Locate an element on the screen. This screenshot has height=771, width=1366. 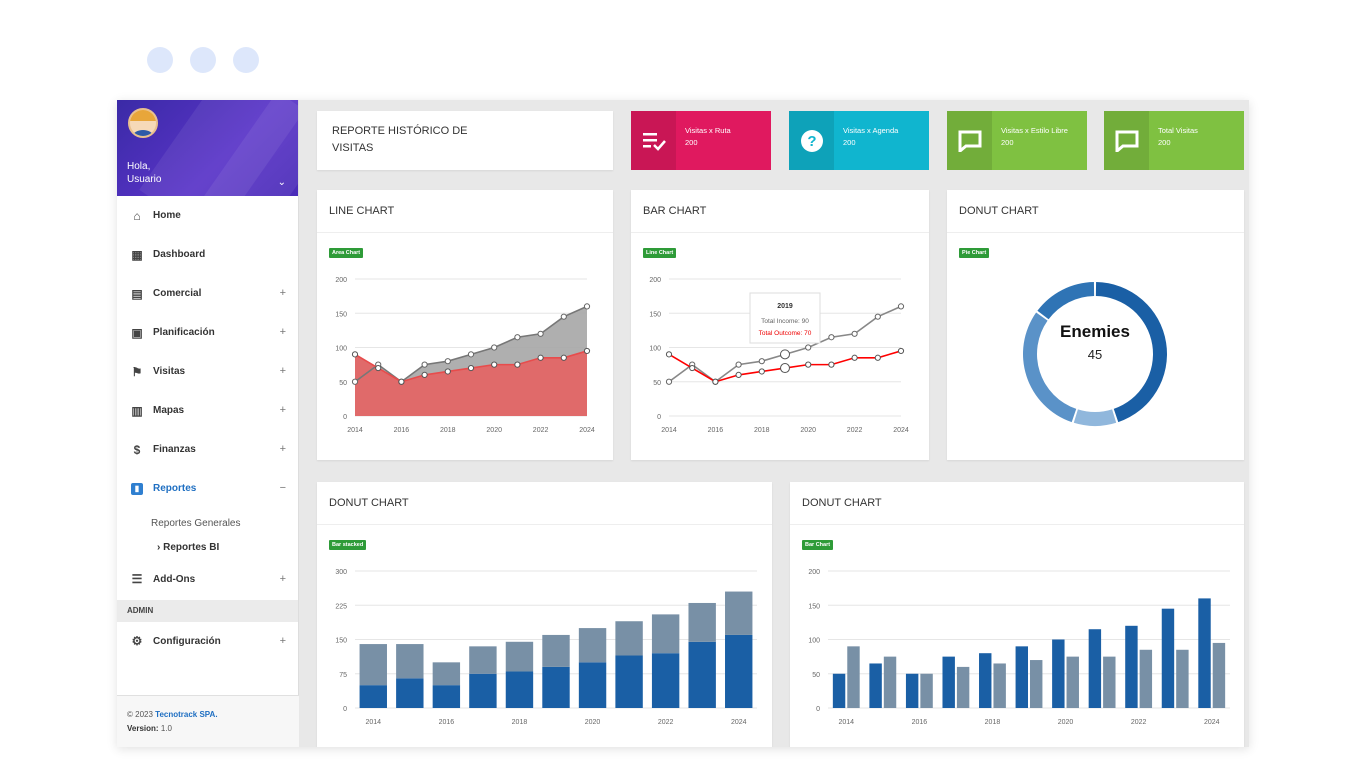
sidebar-item-comercial: ▤ Comercial + is located at coordinates (207, 293).